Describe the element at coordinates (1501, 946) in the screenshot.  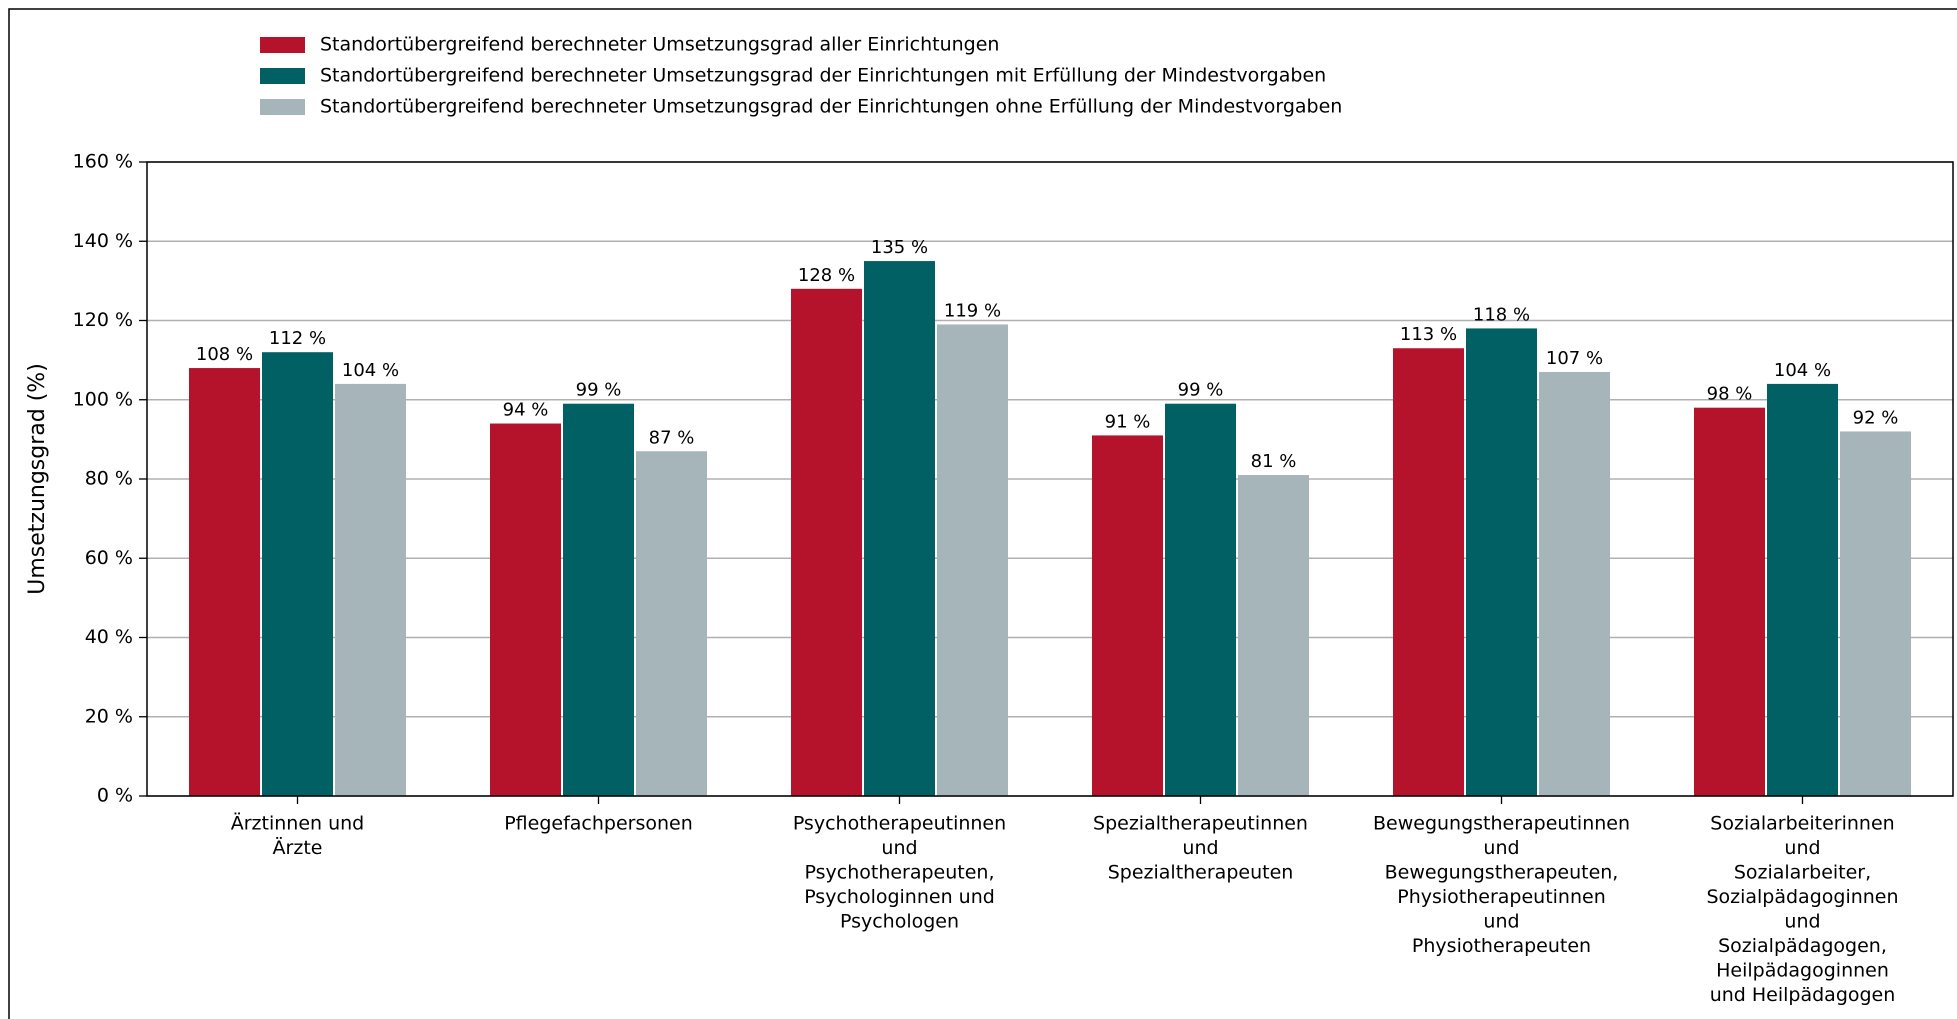
I see `x-tick-label: Physiotherapeuten` at that location.